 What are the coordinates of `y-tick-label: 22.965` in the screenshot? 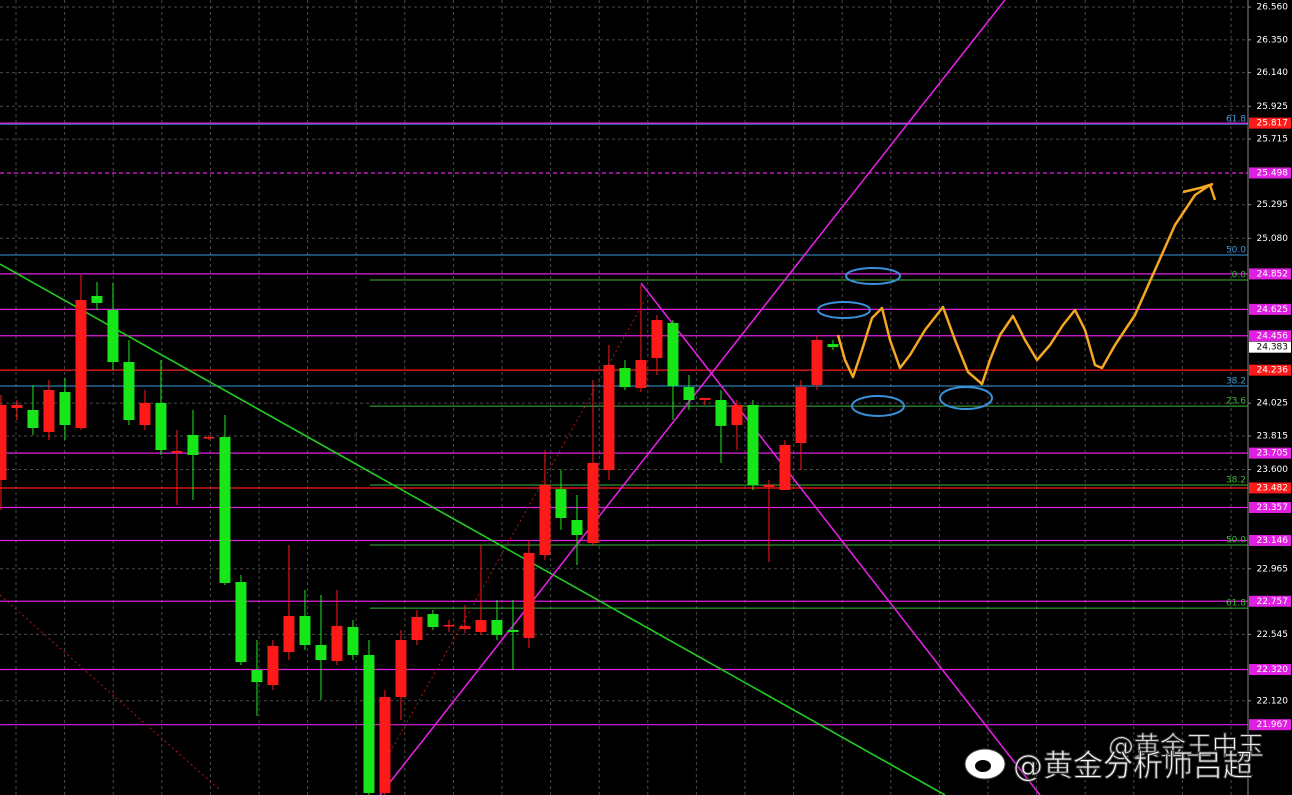 It's located at (1273, 569).